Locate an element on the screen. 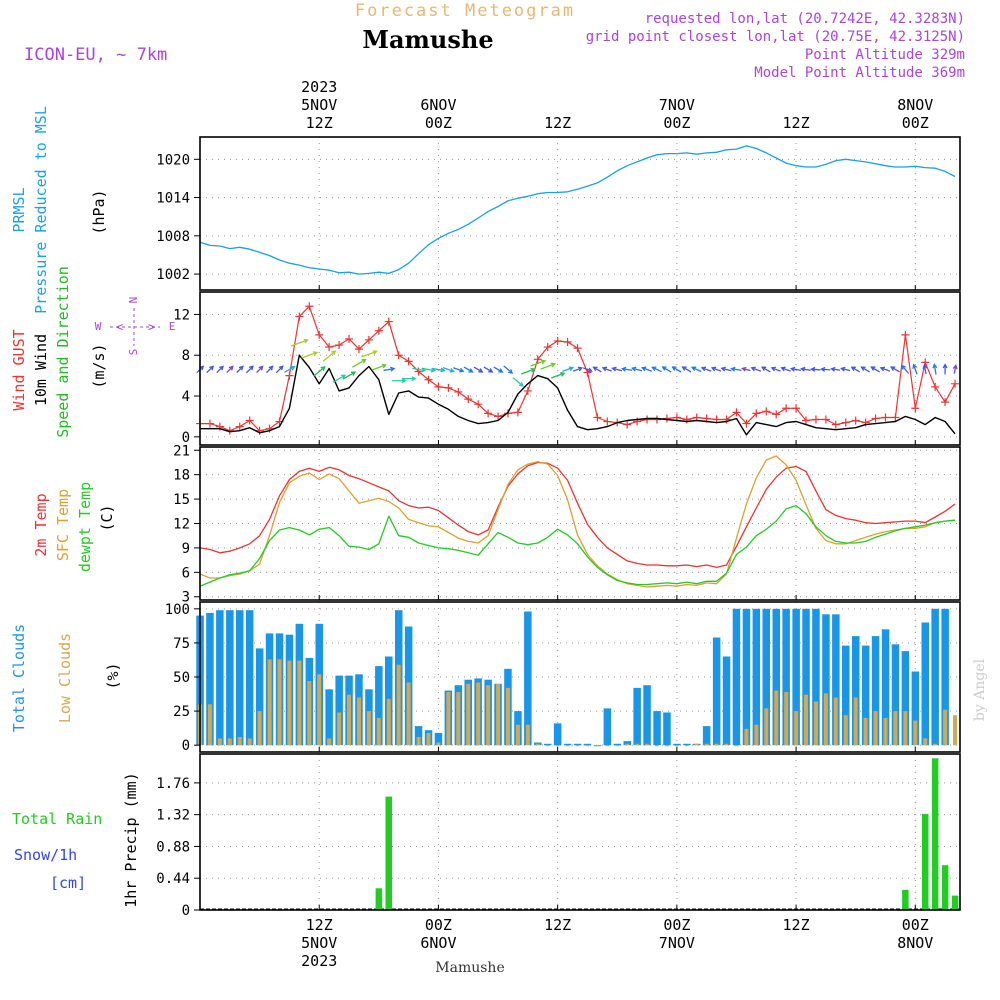  y-tick-label-precip: 0.88 is located at coordinates (173, 847).